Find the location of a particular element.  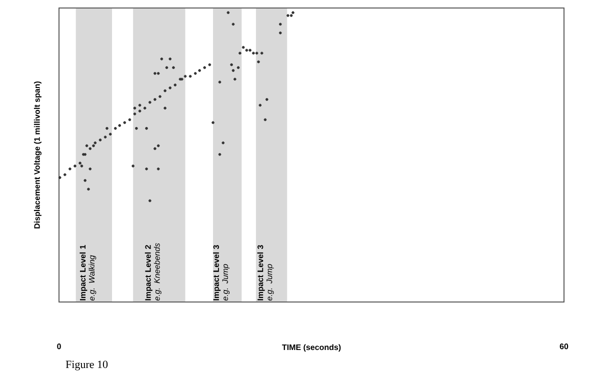

x-axis-title: TIME (seconds) is located at coordinates (311, 348).